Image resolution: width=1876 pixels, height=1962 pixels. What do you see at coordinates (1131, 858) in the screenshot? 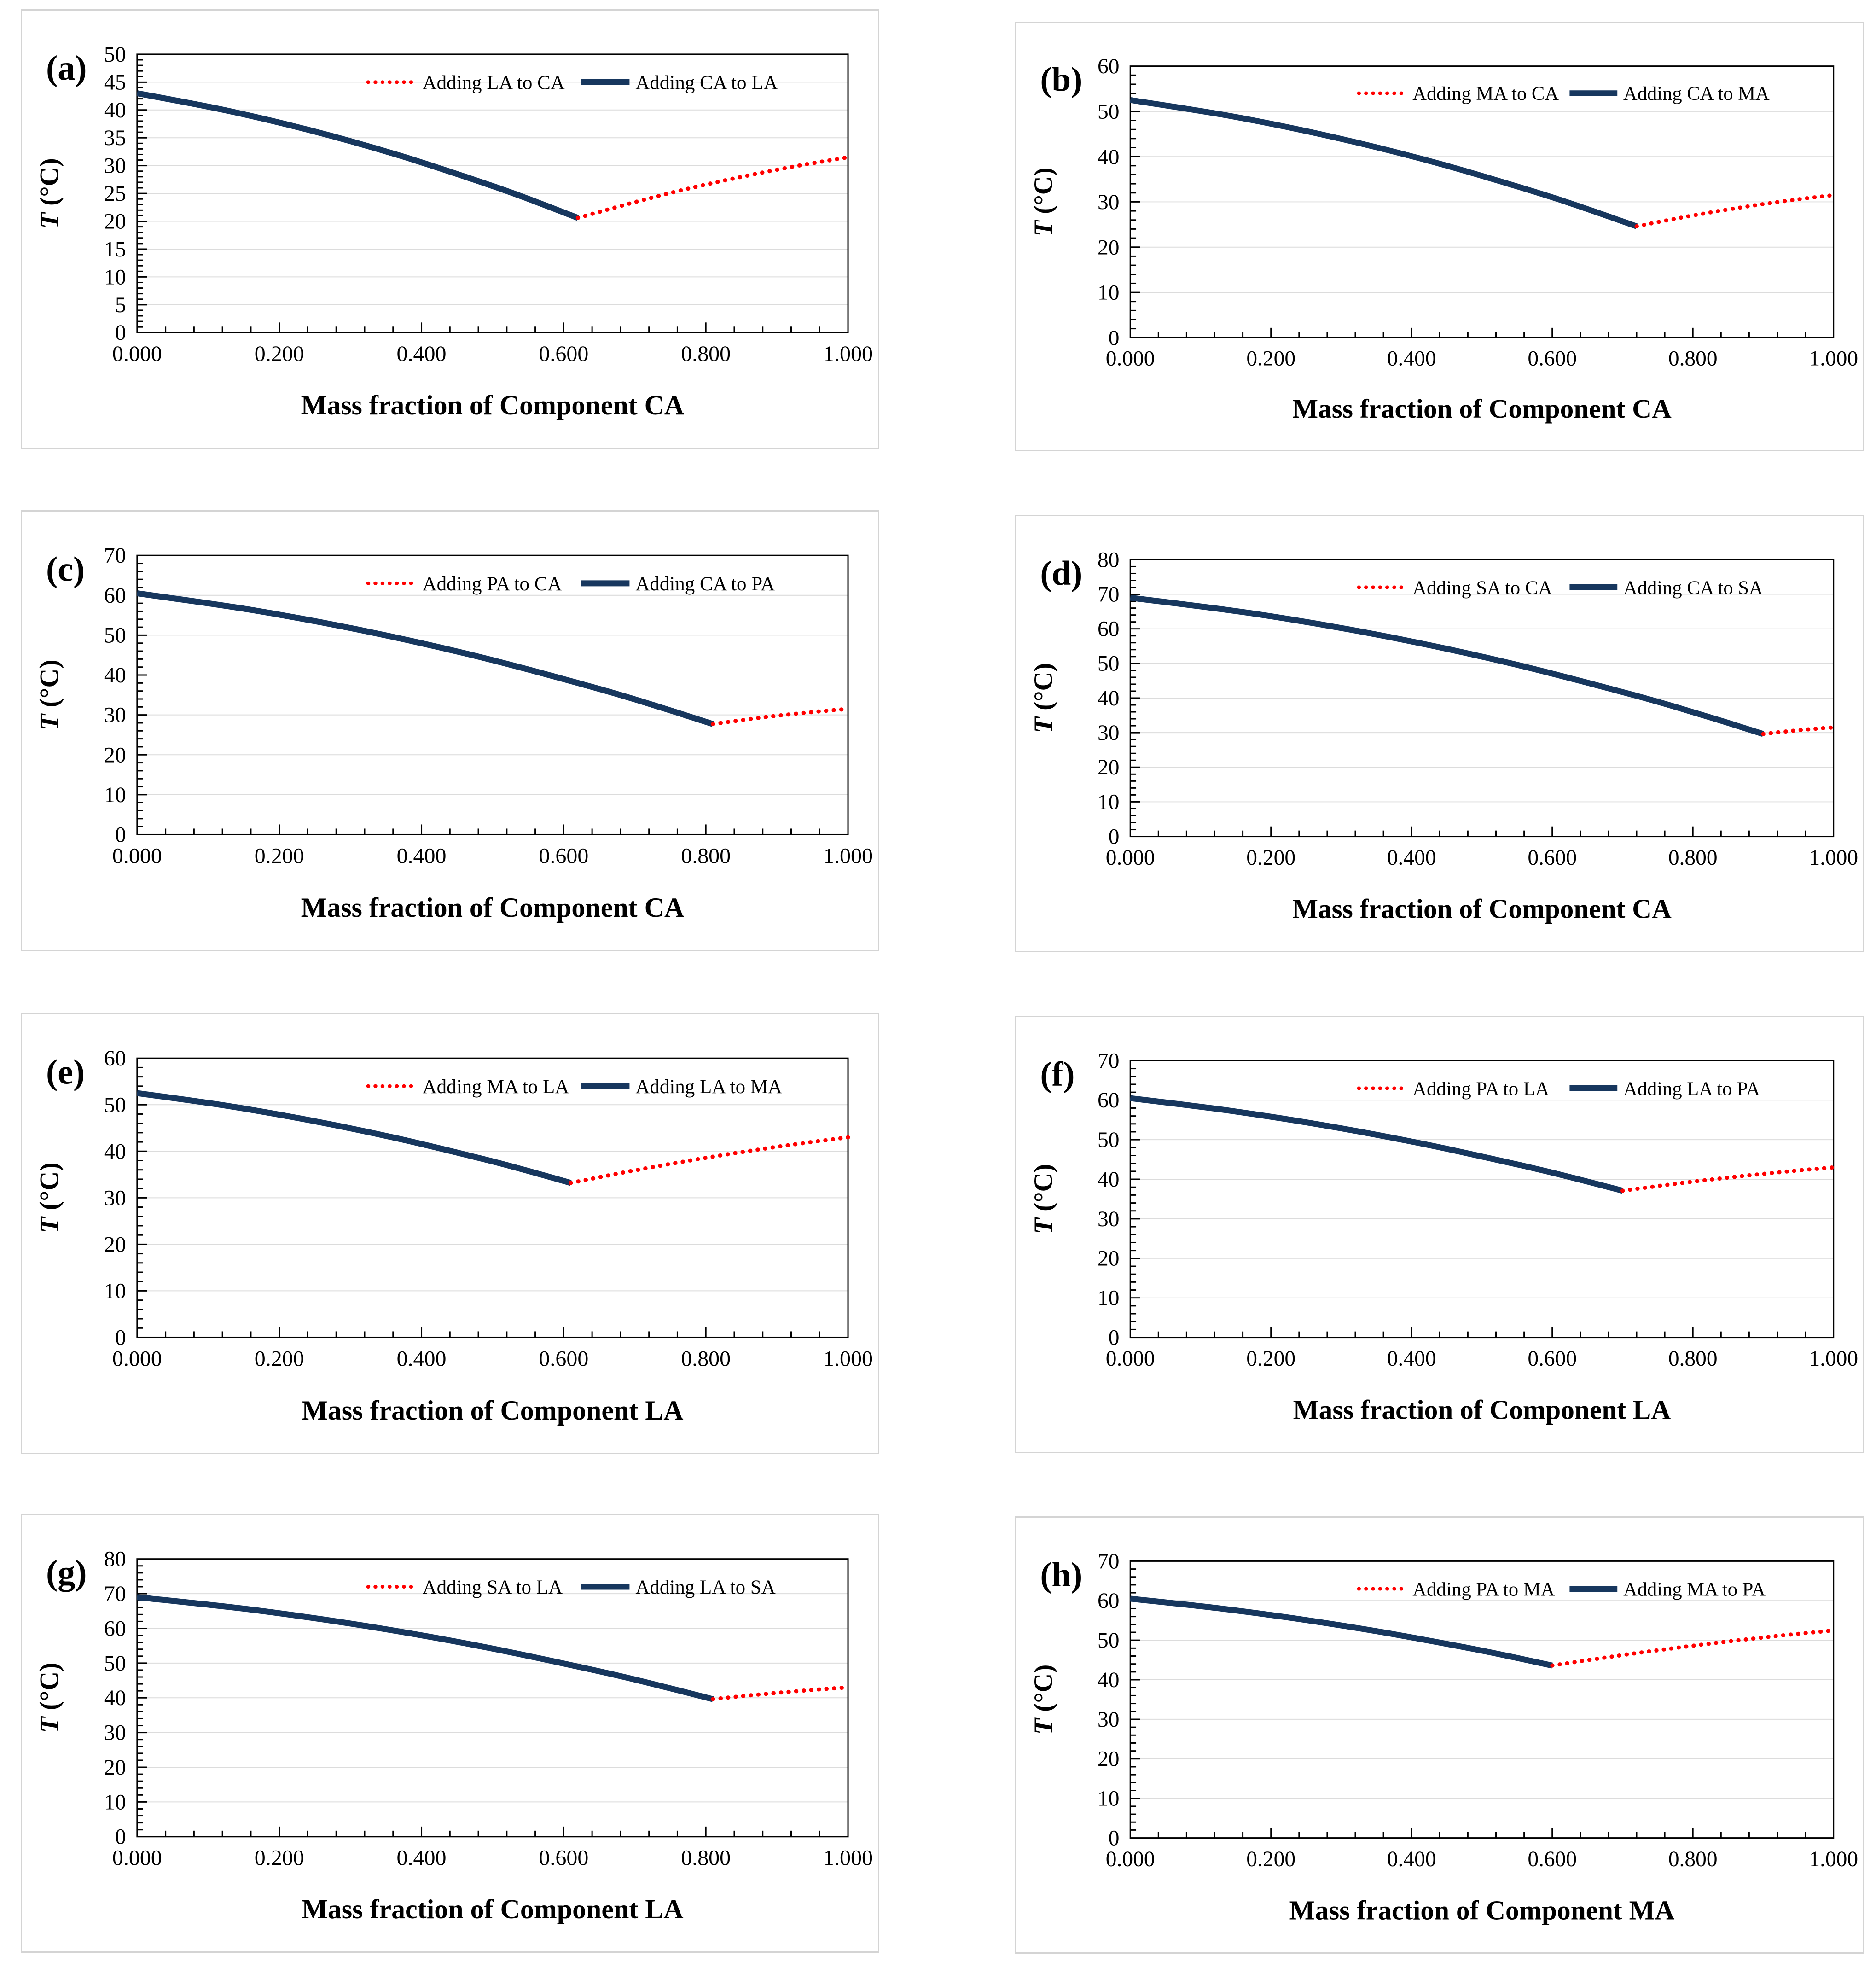
I see `x-tick-label: 0.000` at bounding box center [1131, 858].